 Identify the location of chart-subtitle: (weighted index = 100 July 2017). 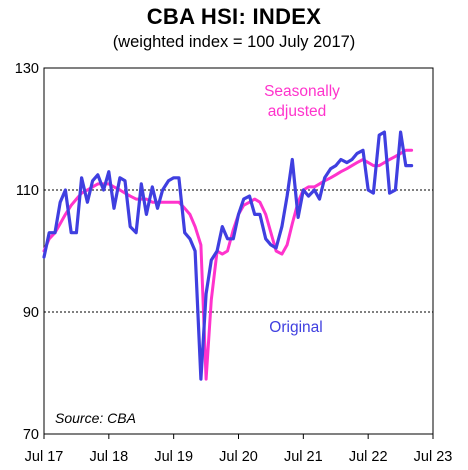
(234, 42).